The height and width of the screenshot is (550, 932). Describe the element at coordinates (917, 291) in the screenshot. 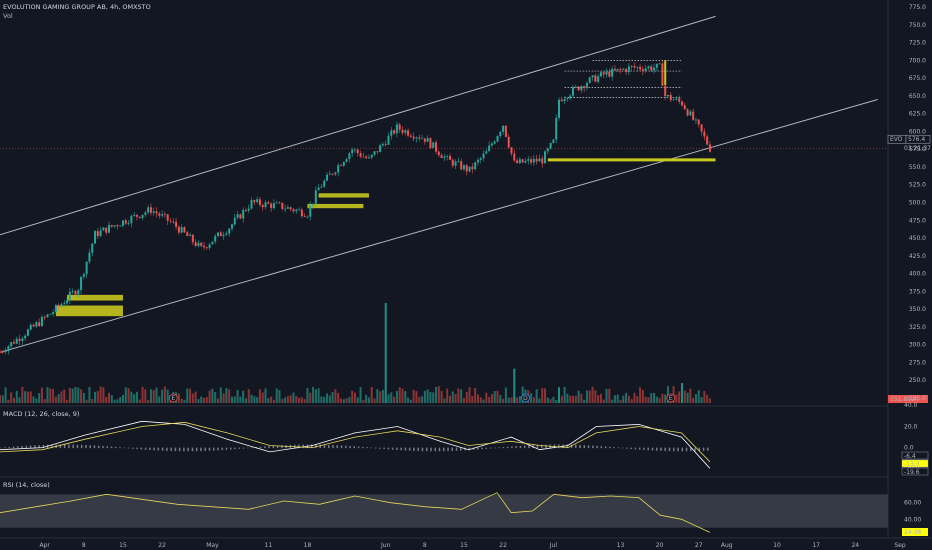

I see `price-tick-label: 375.0` at that location.